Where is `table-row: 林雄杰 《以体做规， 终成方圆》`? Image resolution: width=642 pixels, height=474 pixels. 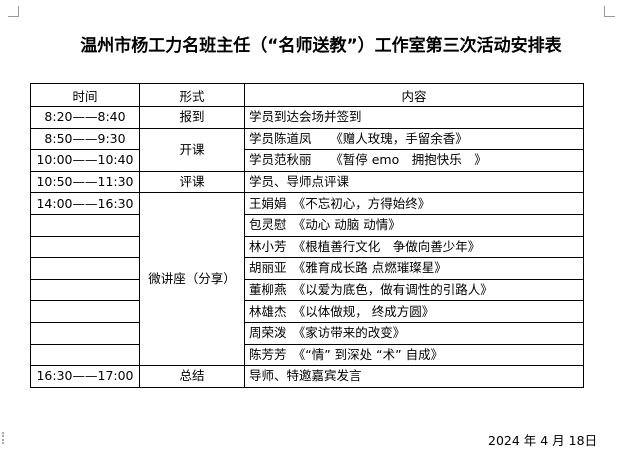 table-row: 林雄杰 《以体做规， 终成方圆》 is located at coordinates (307, 311).